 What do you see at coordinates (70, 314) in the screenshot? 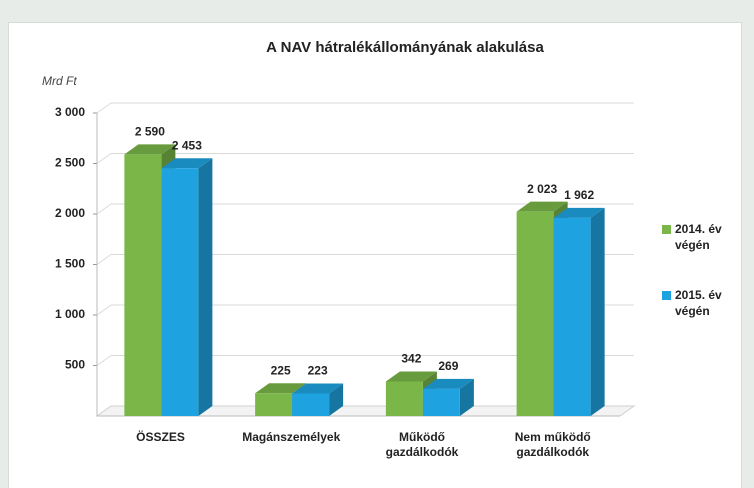
I see `y-tick-label: 1 000` at bounding box center [70, 314].